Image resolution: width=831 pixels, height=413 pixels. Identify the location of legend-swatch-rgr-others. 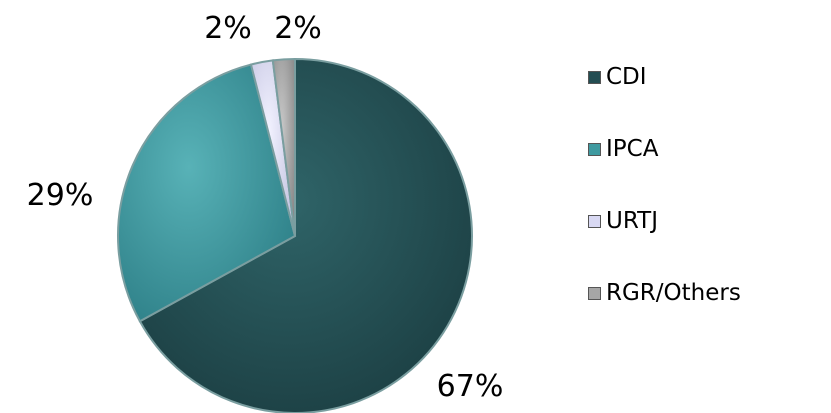
(594, 293).